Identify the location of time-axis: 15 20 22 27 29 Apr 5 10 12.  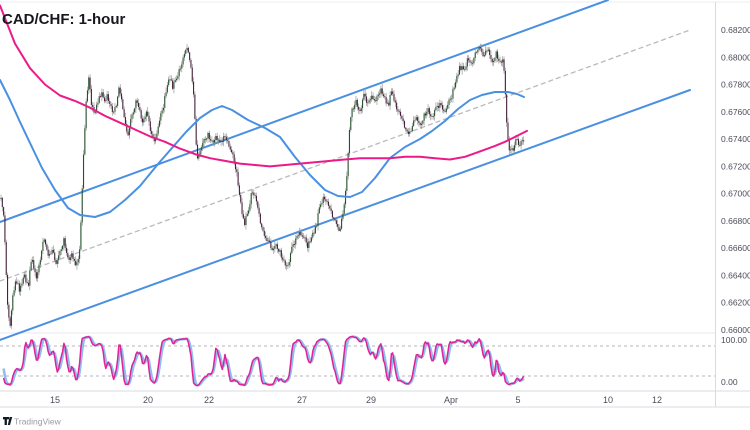
(356, 400).